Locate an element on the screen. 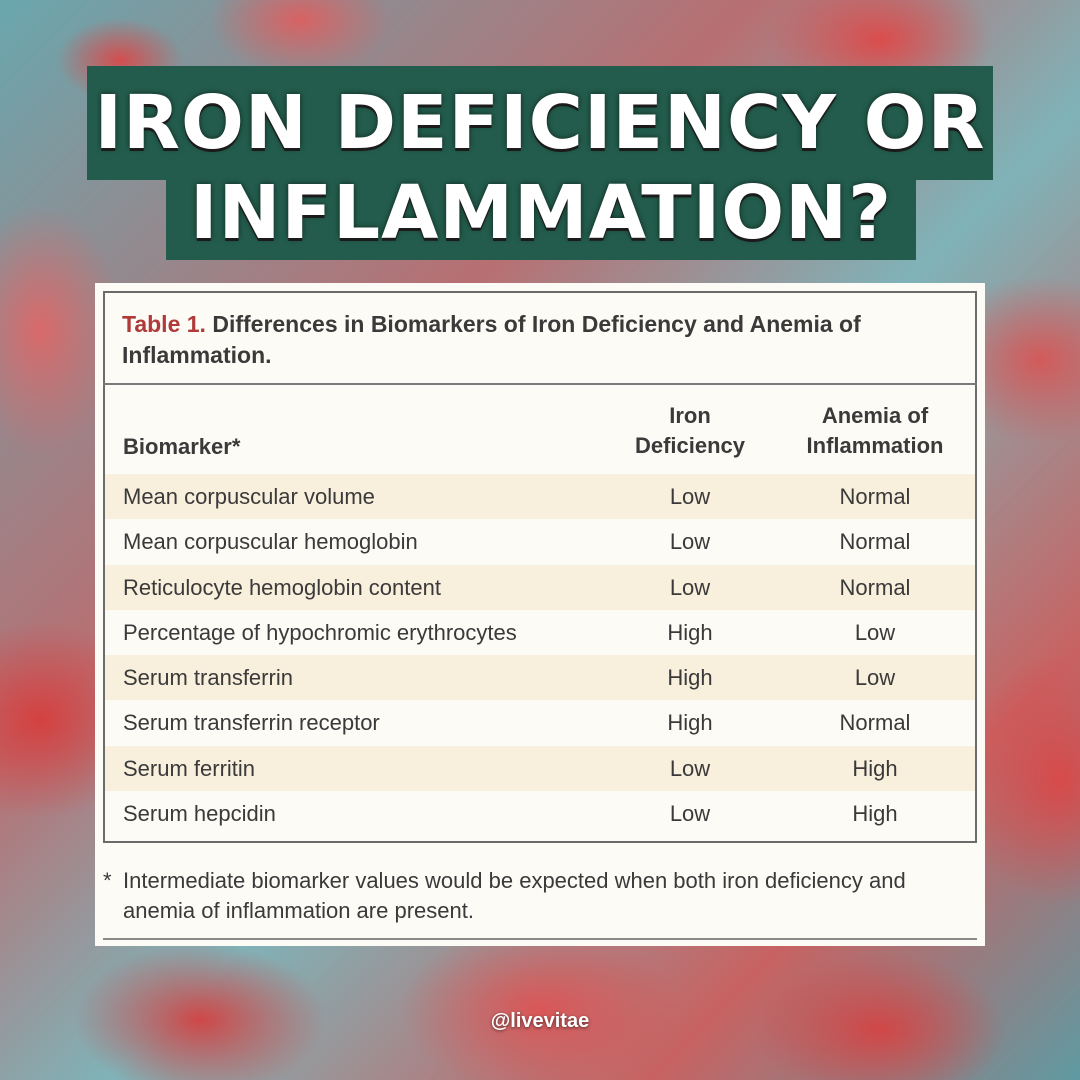 The image size is (1080, 1080). cell-biomarker: Serum ferritin is located at coordinates (189, 768).